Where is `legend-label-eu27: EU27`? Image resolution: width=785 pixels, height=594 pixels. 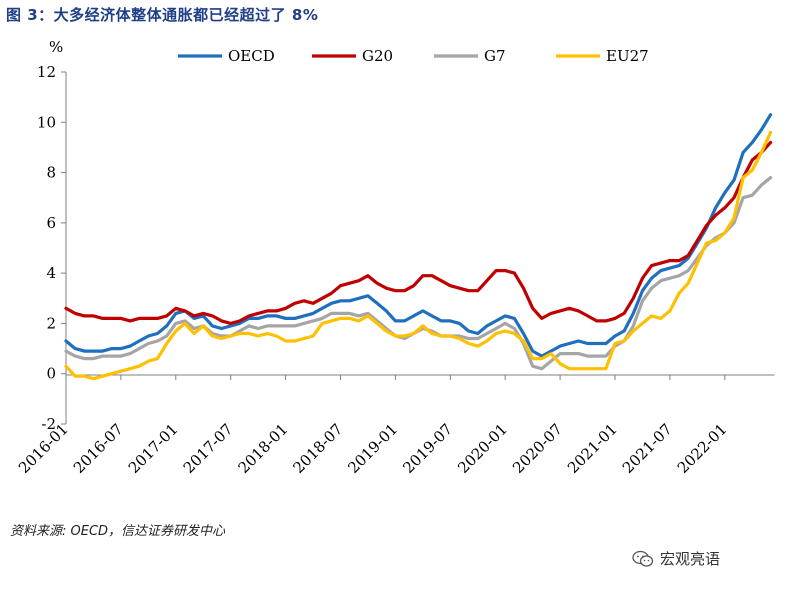
legend-label-eu27: EU27 is located at coordinates (627, 56).